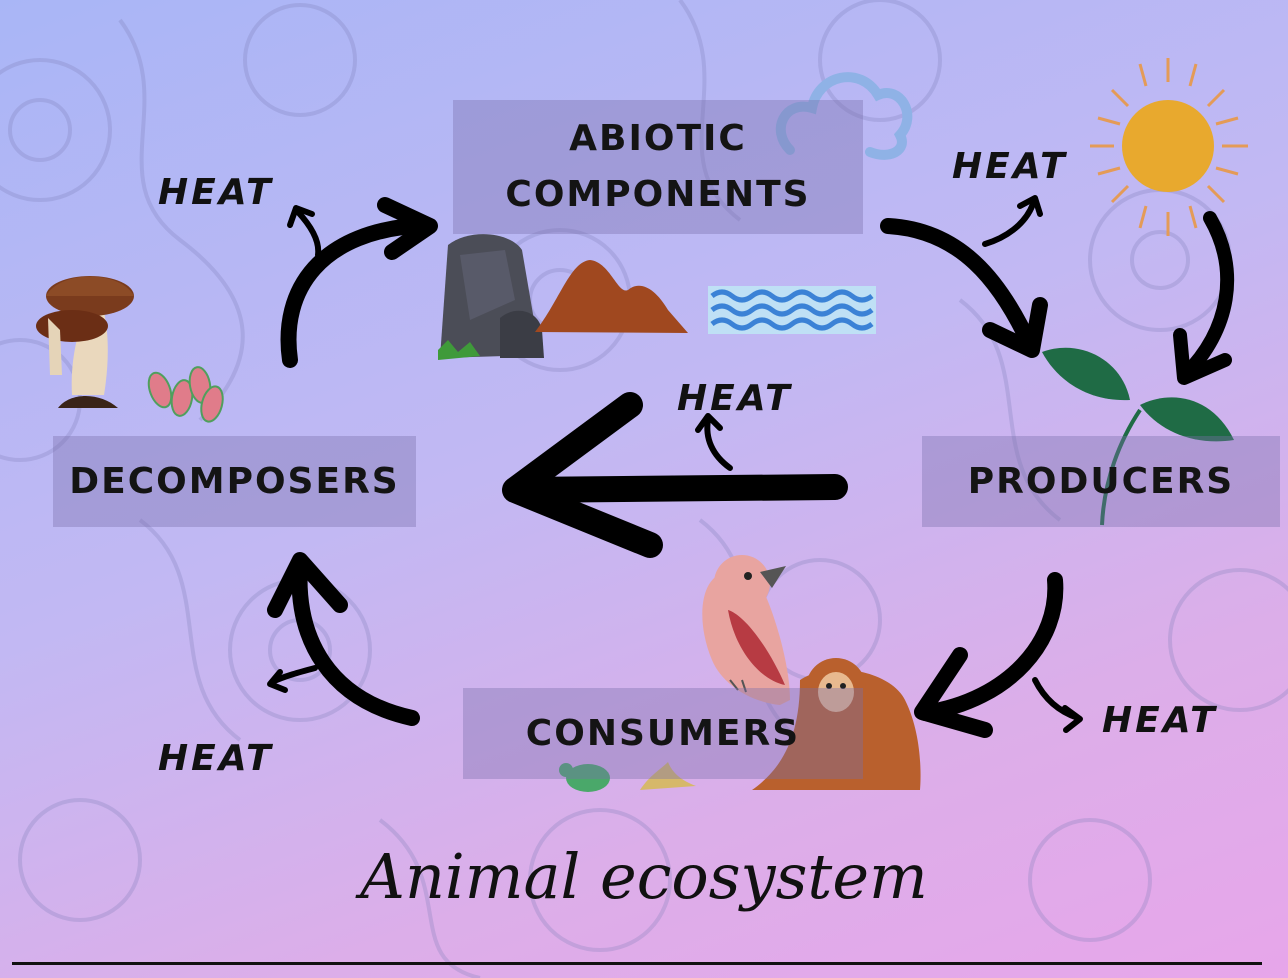  Describe the element at coordinates (836, 724) in the screenshot. I see `monkey-icon` at that location.